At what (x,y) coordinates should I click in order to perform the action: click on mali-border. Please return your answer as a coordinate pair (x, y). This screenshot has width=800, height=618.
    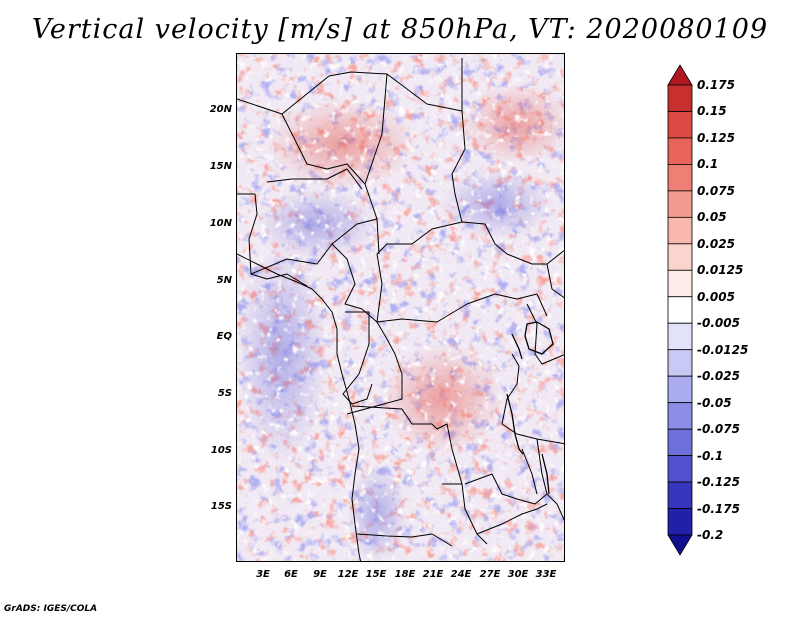
    Looking at the image, I should click on (301, 141).